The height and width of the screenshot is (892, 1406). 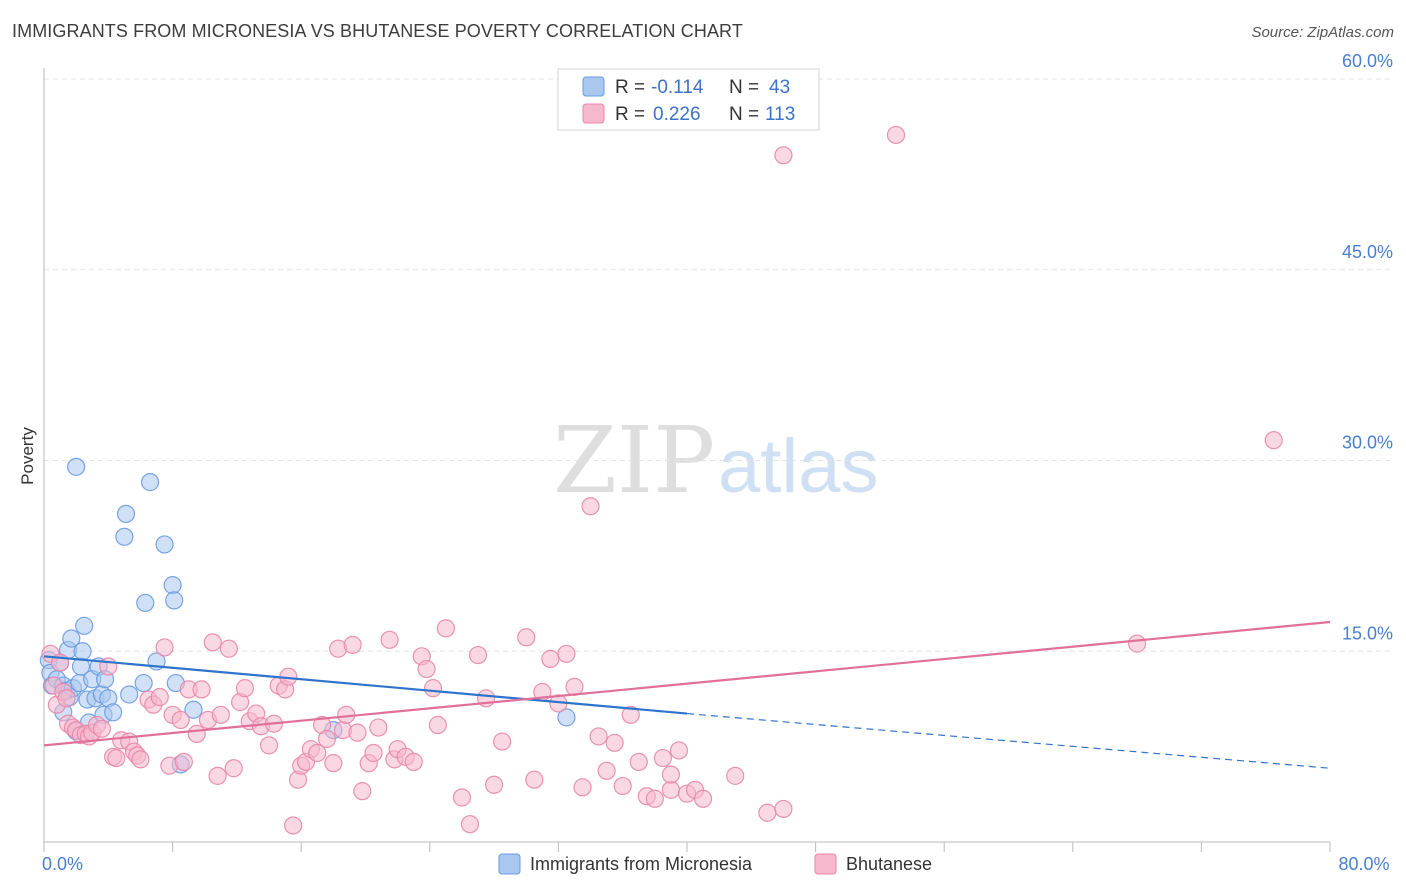 What do you see at coordinates (688, 99) in the screenshot?
I see `stats-legend: R = -0.114 N = 43 R = 0.226 N = 113` at bounding box center [688, 99].